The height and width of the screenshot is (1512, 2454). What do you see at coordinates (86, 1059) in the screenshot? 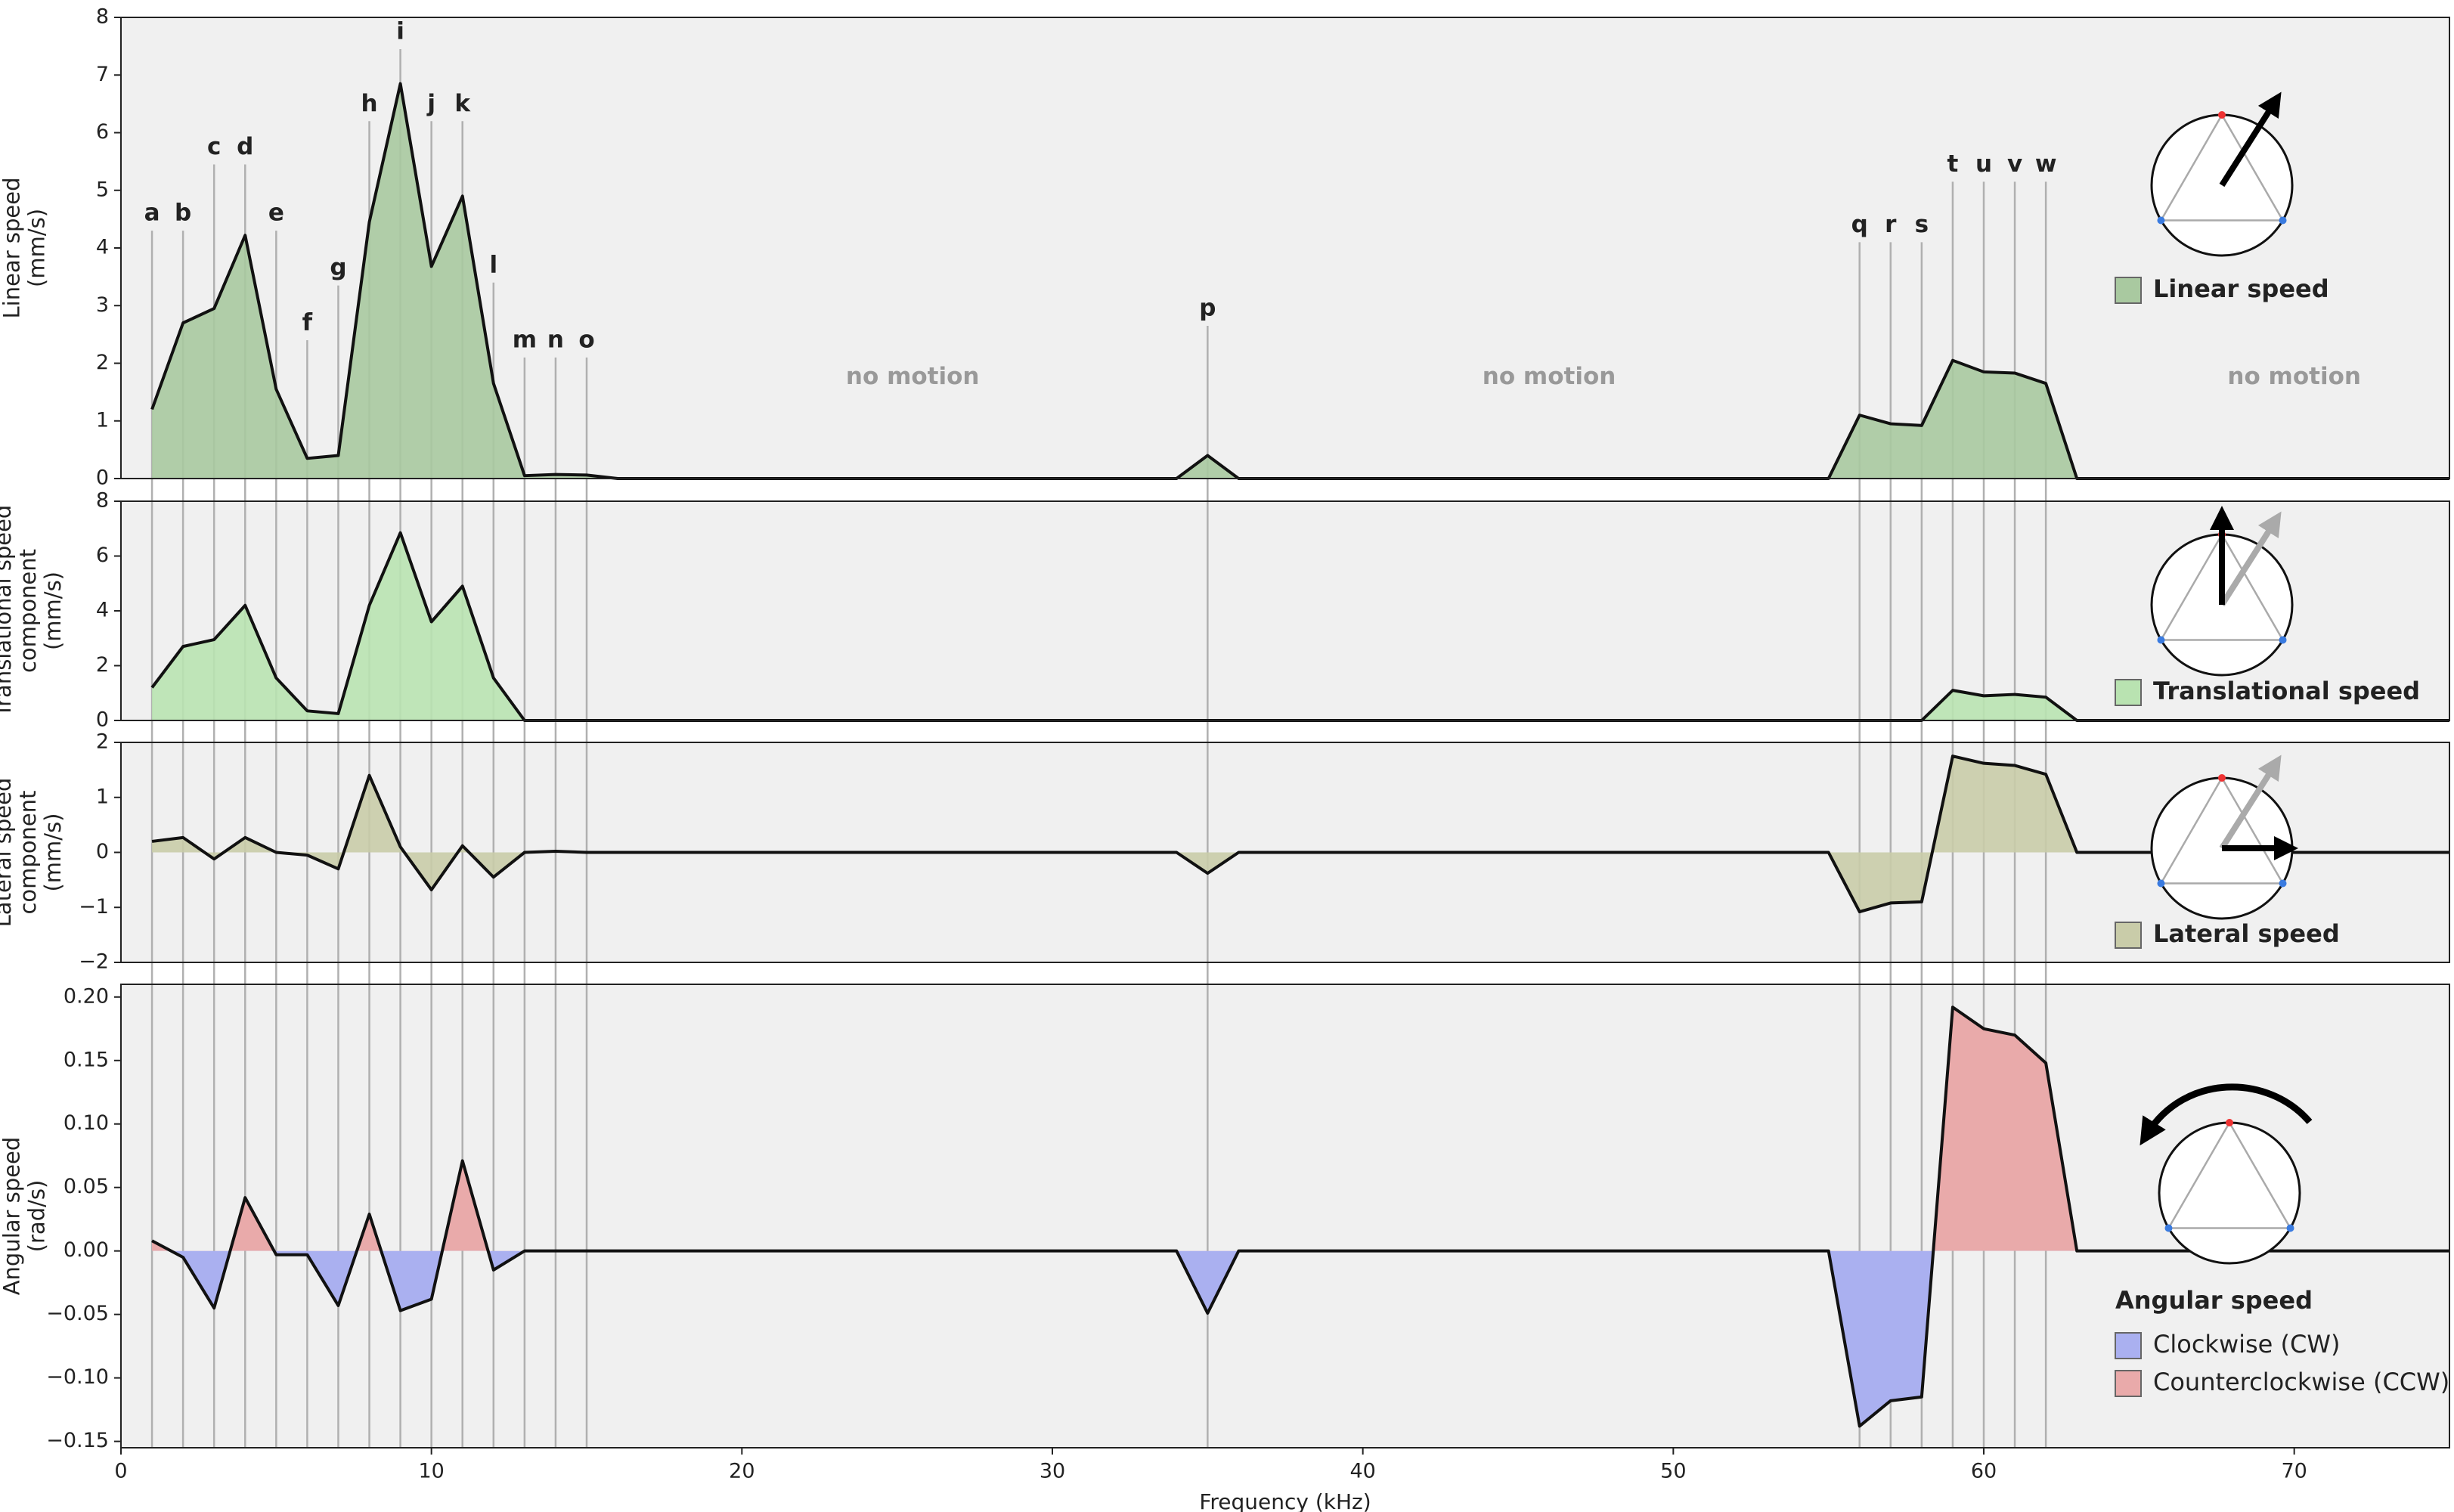
I see `y-tick-label: 0.15` at bounding box center [86, 1059].